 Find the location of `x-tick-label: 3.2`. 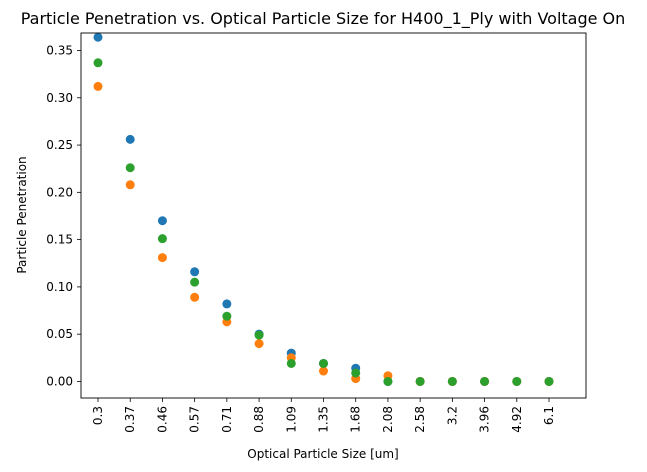

x-tick-label: 3.2 is located at coordinates (452, 415).